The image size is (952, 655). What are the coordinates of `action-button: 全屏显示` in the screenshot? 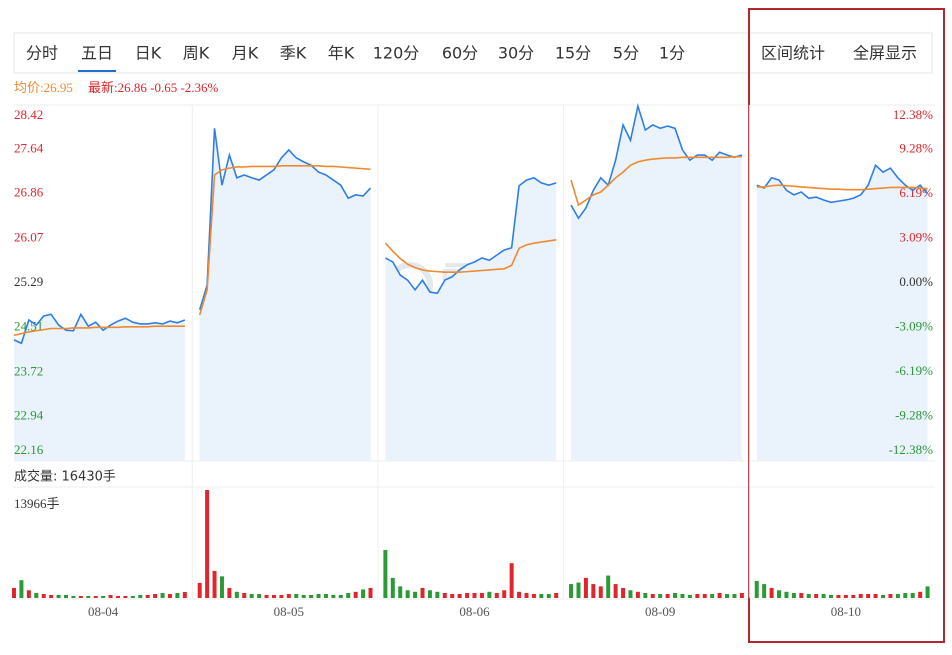 It's located at (885, 53).